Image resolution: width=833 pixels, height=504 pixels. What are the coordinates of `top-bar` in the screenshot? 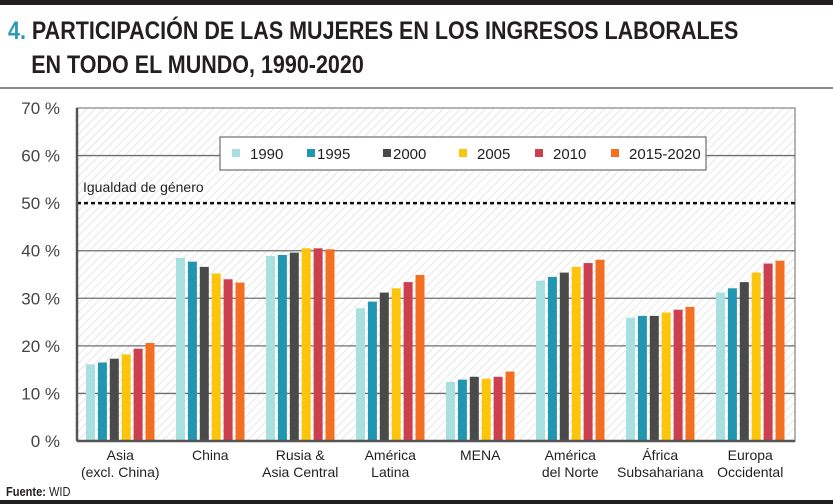 It's located at (416, 2).